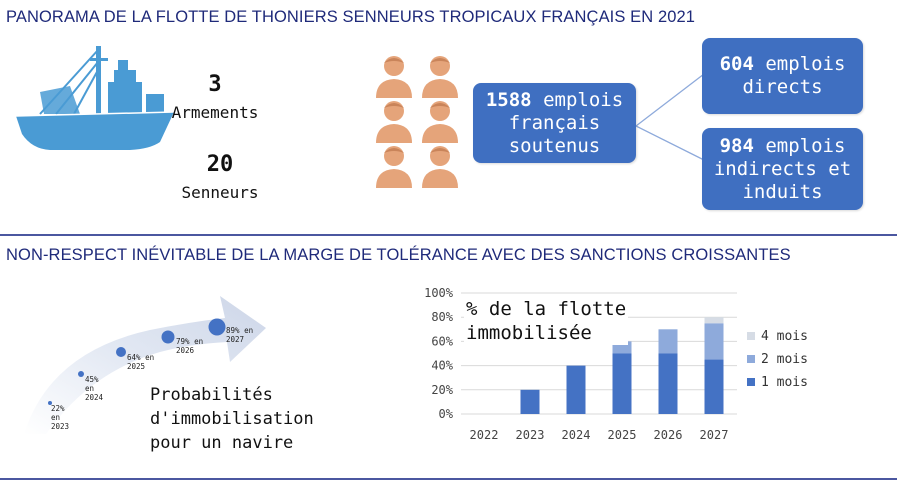 The height and width of the screenshot is (485, 897). I want to click on jobs-indirect-line1: emplois, so click(805, 145).